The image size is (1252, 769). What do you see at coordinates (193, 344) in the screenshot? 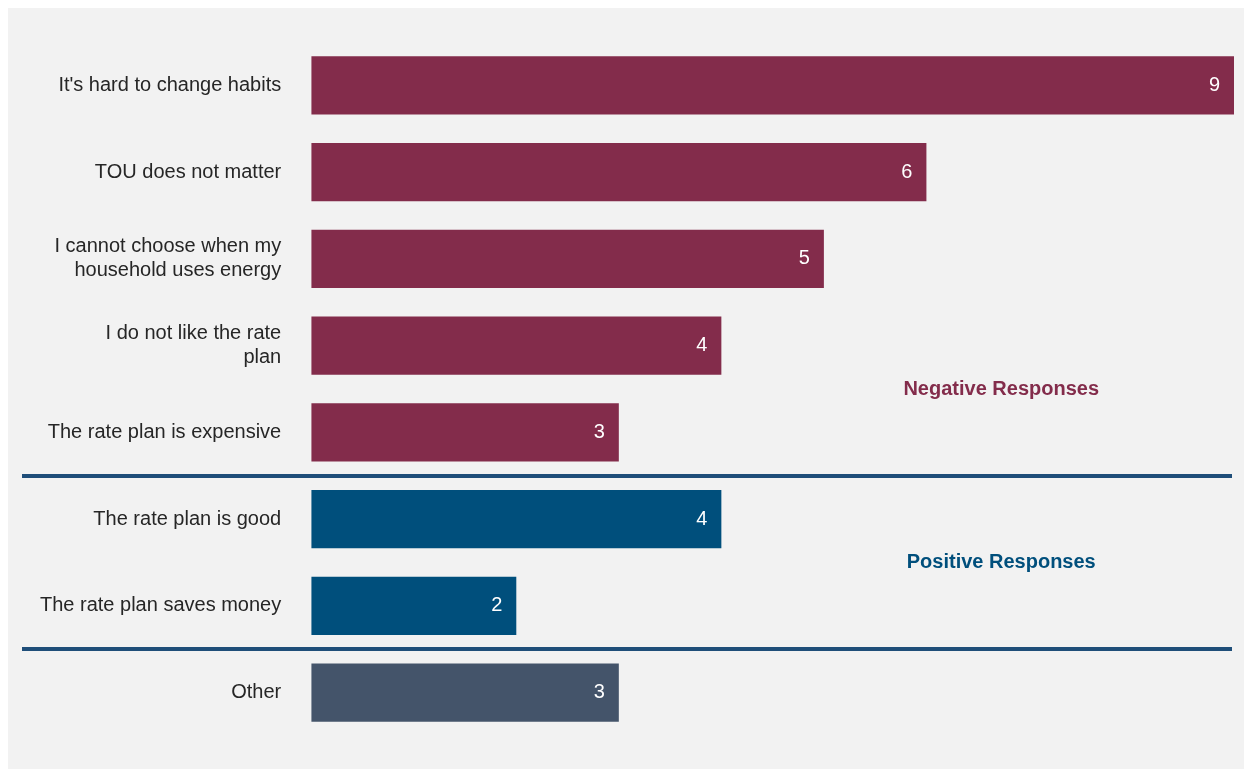
I see `y-tick-label: I do not like the rate plan` at bounding box center [193, 344].